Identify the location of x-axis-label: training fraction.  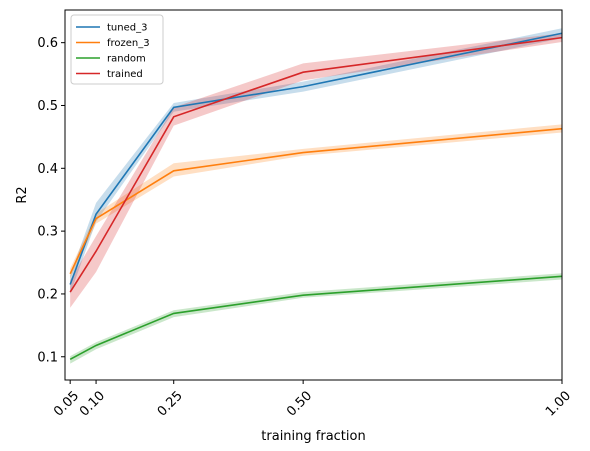
(313, 436).